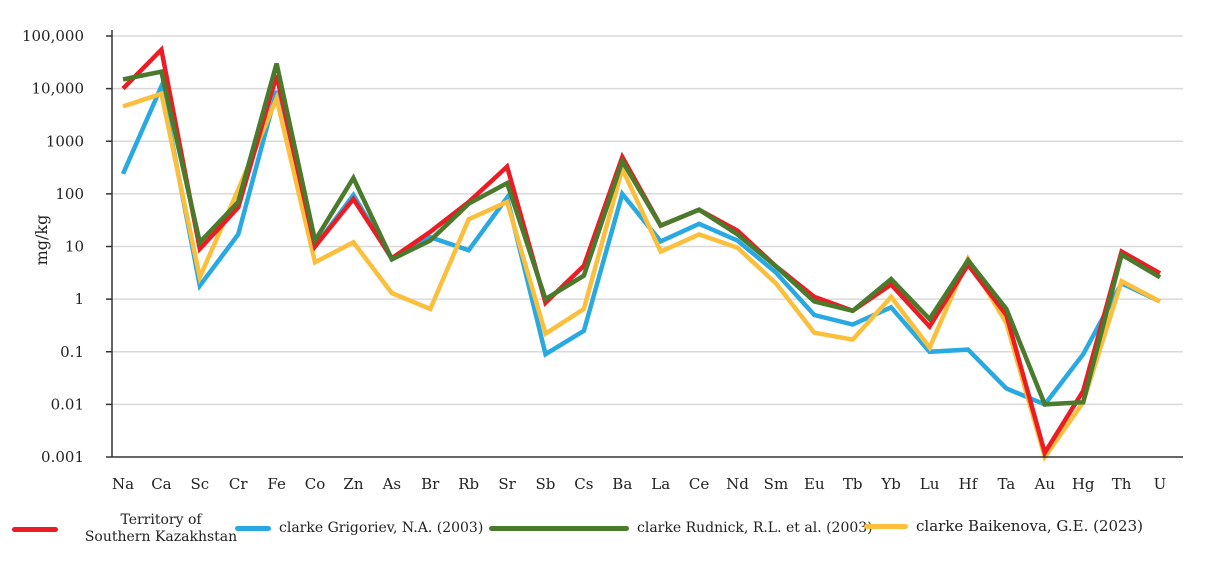 The width and height of the screenshot is (1229, 563). What do you see at coordinates (58, 89) in the screenshot?
I see `y-tick-label: 10,000` at bounding box center [58, 89].